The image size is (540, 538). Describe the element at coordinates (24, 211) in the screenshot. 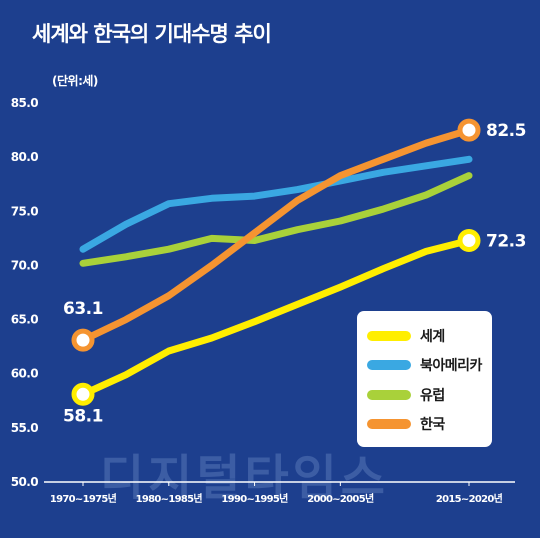

I see `y-tick-label: 75.0` at that location.